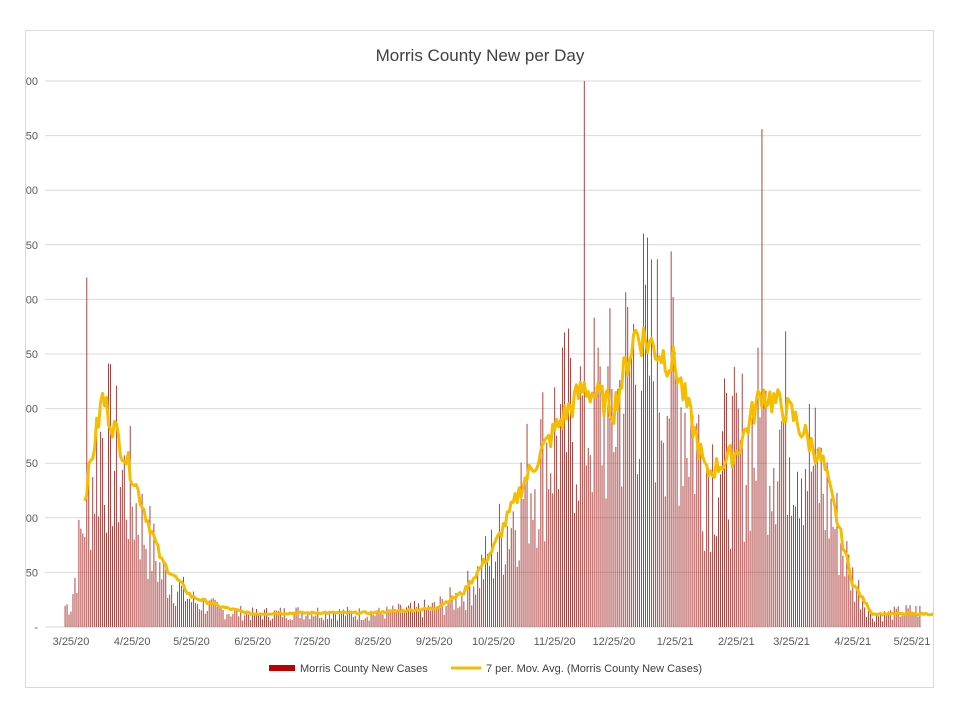  Describe the element at coordinates (32, 355) in the screenshot. I see `y-axis-ticks: - 50 100 150 200 250 300 350 400 450 500` at that location.